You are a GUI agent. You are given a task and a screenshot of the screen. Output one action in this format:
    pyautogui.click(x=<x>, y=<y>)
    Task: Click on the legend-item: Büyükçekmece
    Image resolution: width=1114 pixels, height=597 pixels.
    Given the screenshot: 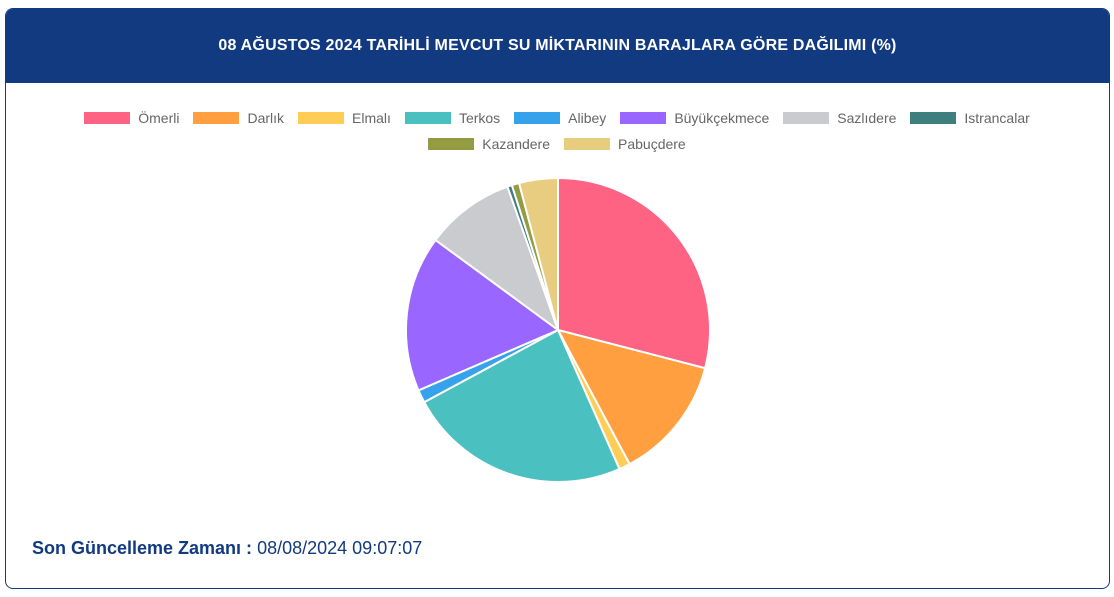 What is the action you would take?
    pyautogui.click(x=694, y=118)
    